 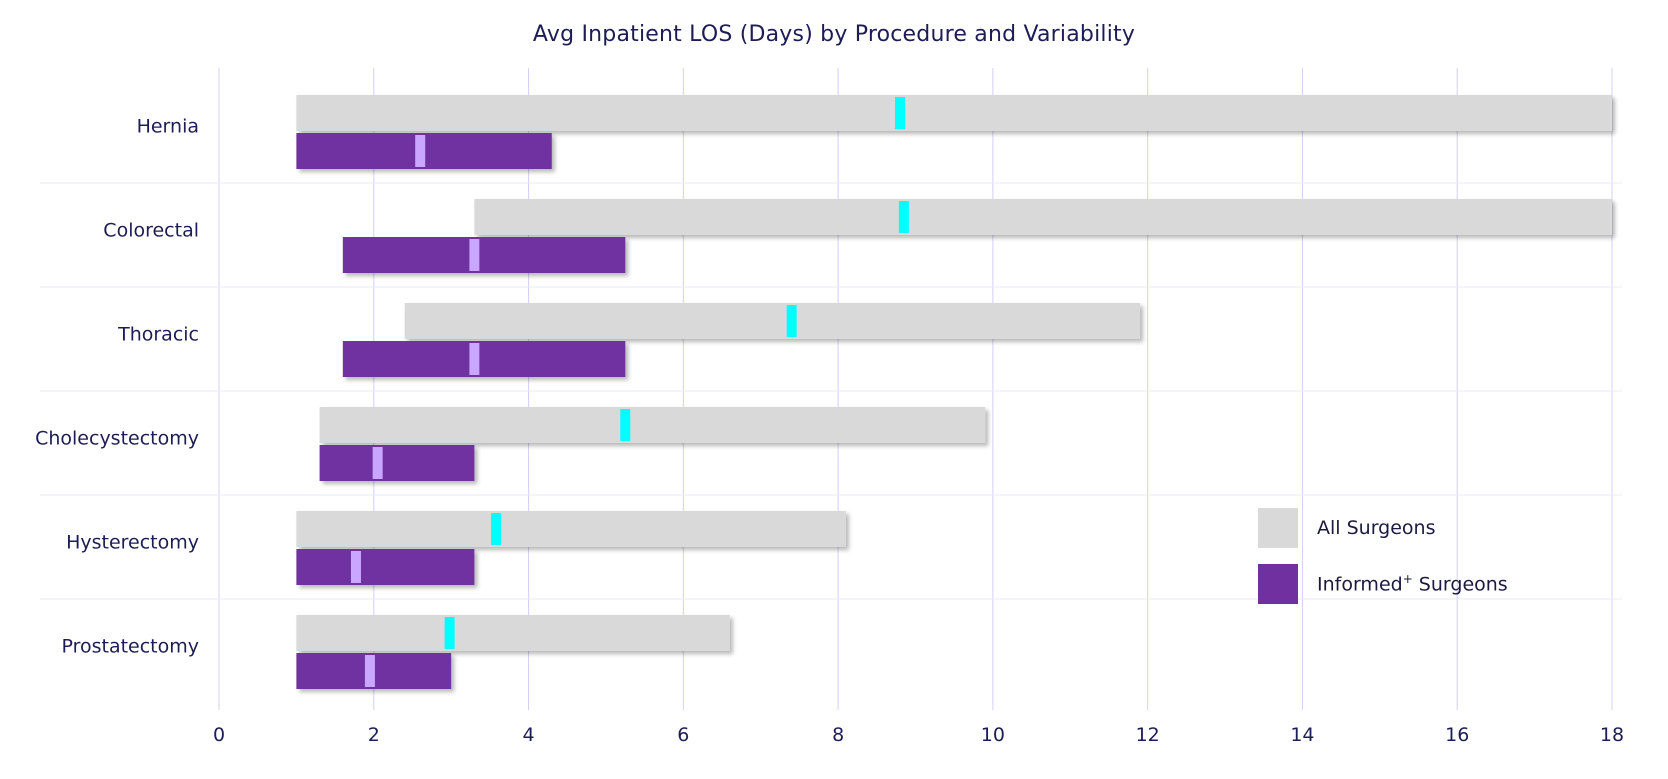 I want to click on median-marker-informed-surgeons-cholecystectomy, so click(x=377, y=463).